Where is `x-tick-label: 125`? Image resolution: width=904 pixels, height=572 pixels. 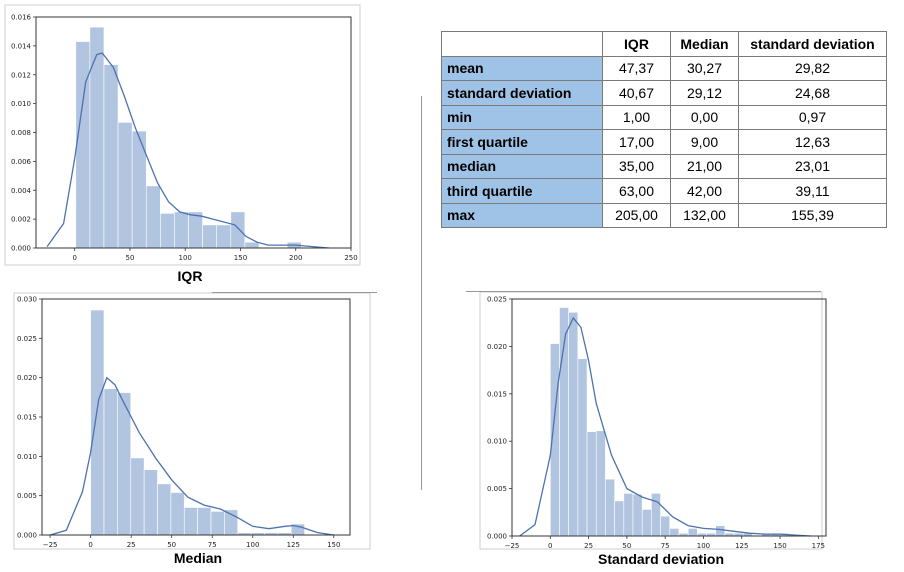 x-tick-label: 125 is located at coordinates (293, 545).